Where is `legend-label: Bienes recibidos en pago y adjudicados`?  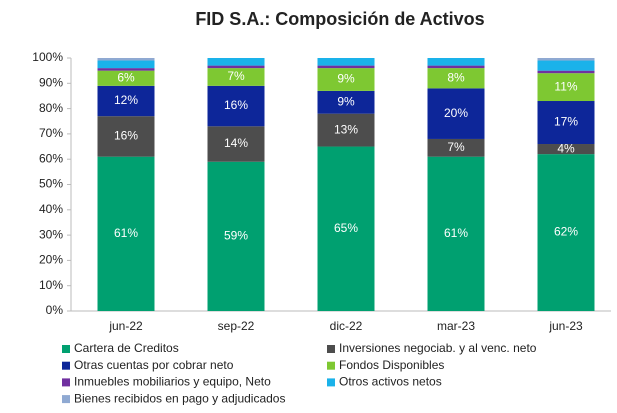
legend-label: Bienes recibidos en pago y adjudicados is located at coordinates (179, 398).